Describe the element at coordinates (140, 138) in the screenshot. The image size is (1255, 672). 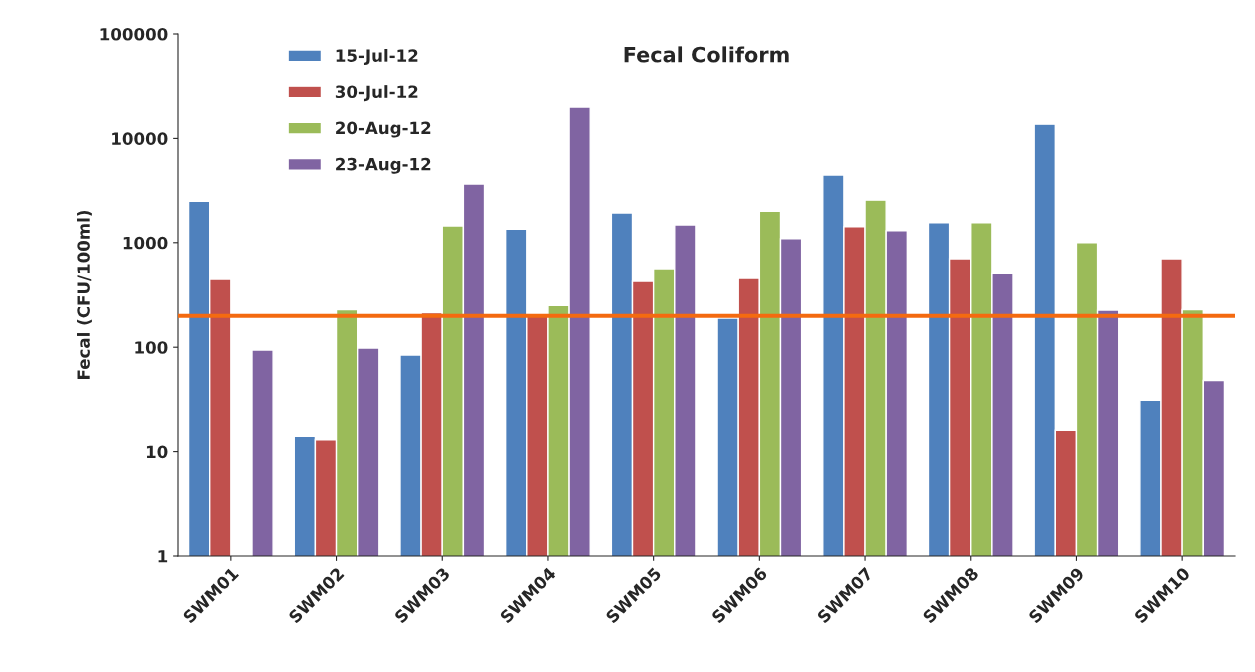
I see `y-tick-label: 10000` at that location.